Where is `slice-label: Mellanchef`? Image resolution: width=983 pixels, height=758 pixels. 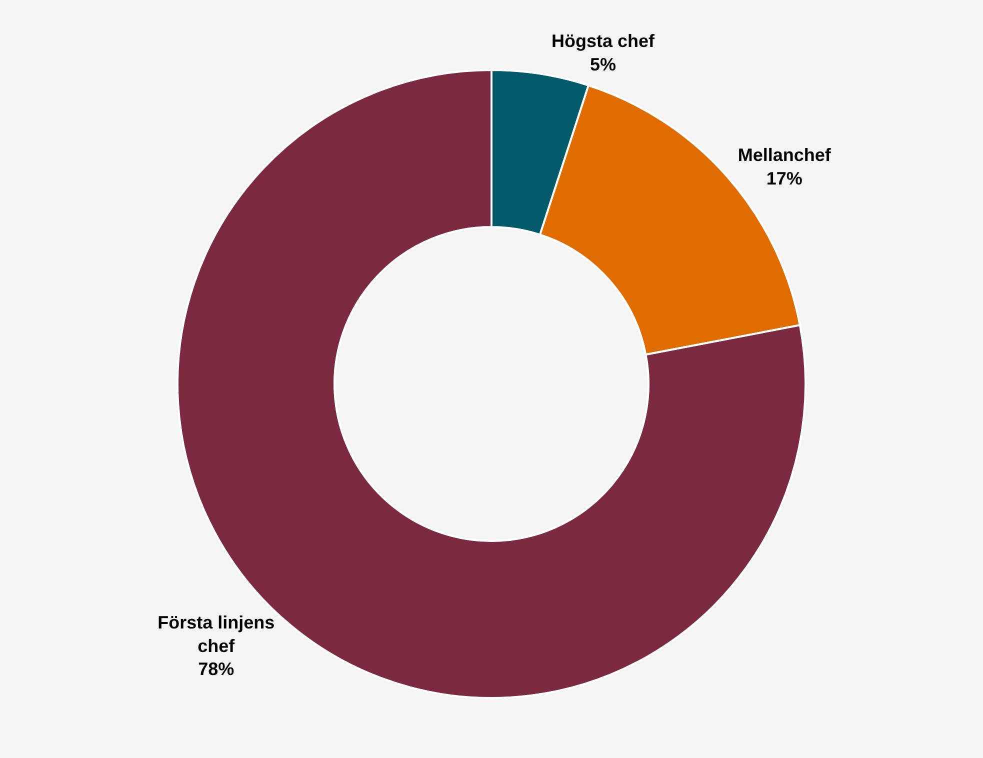 slice-label: Mellanchef is located at coordinates (785, 155).